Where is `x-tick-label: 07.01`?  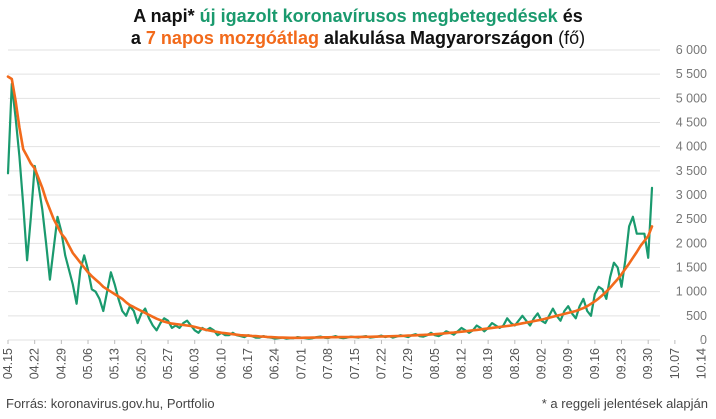 x-tick-label: 07.01 is located at coordinates (301, 363).